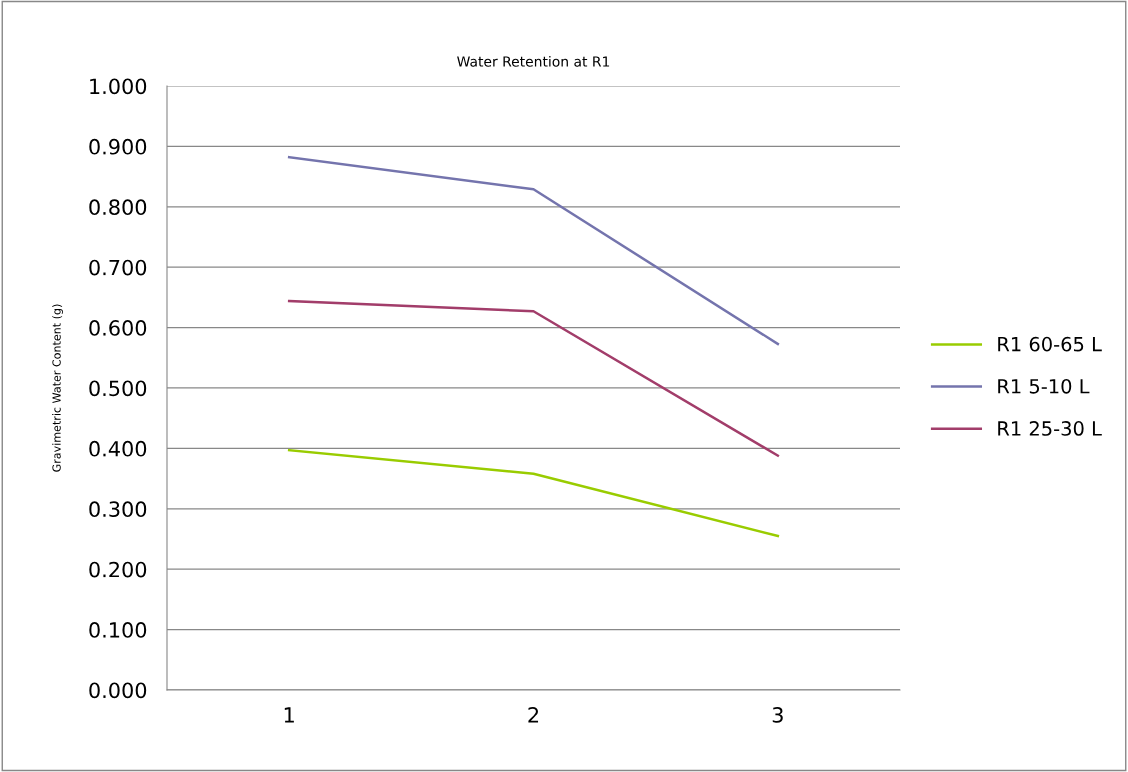 This screenshot has height=772, width=1128. What do you see at coordinates (118, 569) in the screenshot?
I see `y-tick-label: 0.200` at bounding box center [118, 569].